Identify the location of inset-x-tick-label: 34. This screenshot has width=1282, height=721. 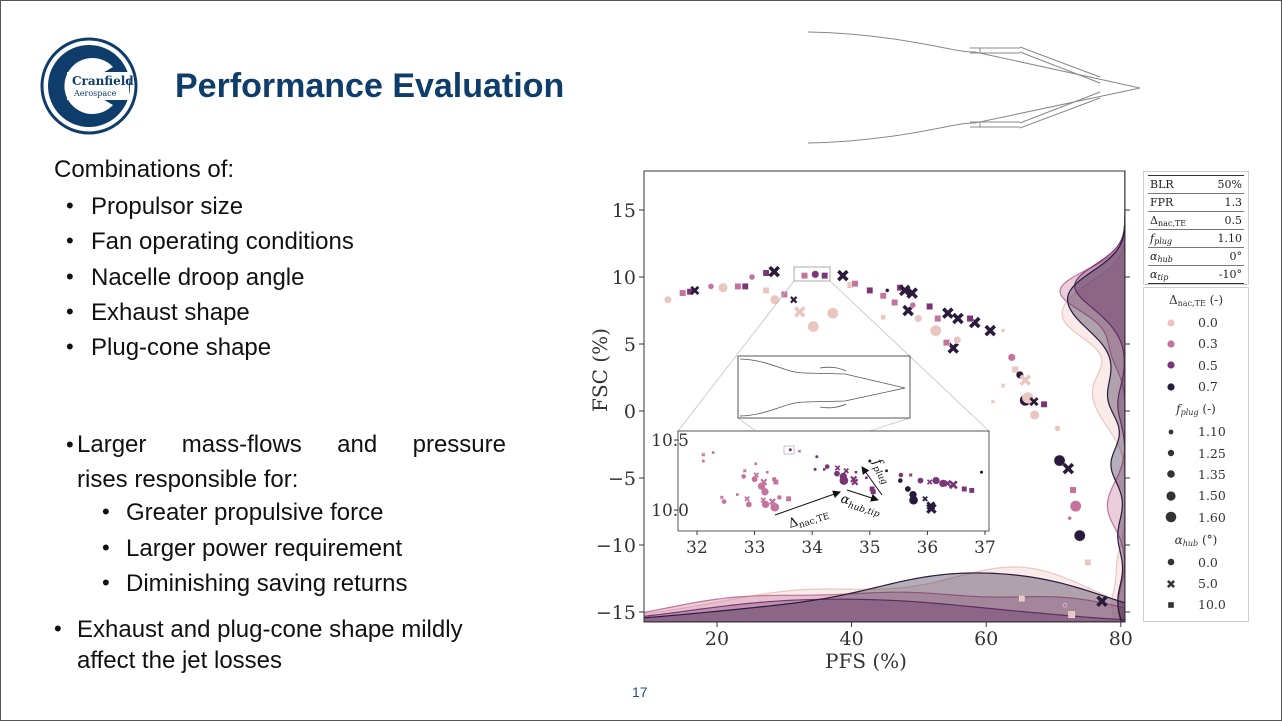
(812, 548).